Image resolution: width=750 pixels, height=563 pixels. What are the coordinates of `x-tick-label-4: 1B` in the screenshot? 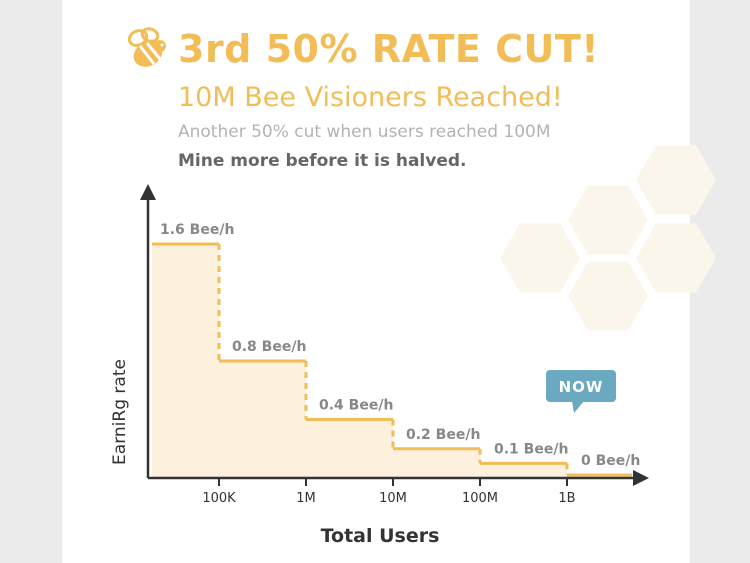 It's located at (566, 498).